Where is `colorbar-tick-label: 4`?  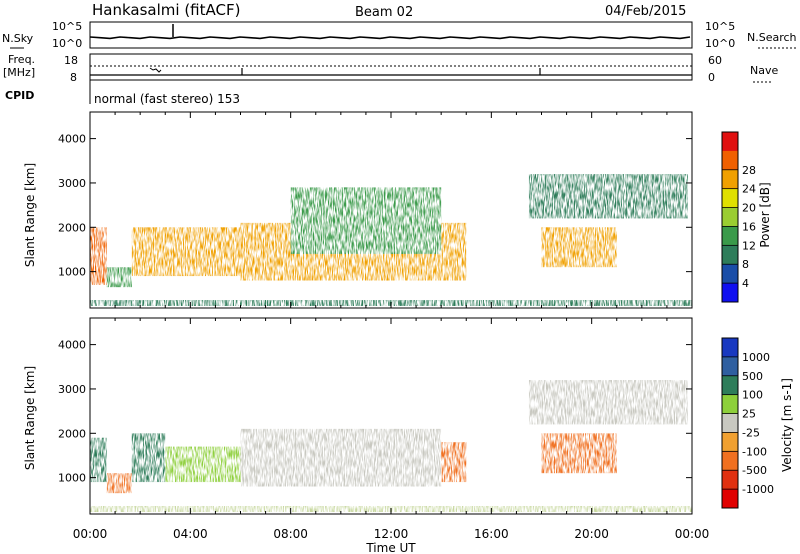
colorbar-tick-label: 4 is located at coordinates (745, 283).